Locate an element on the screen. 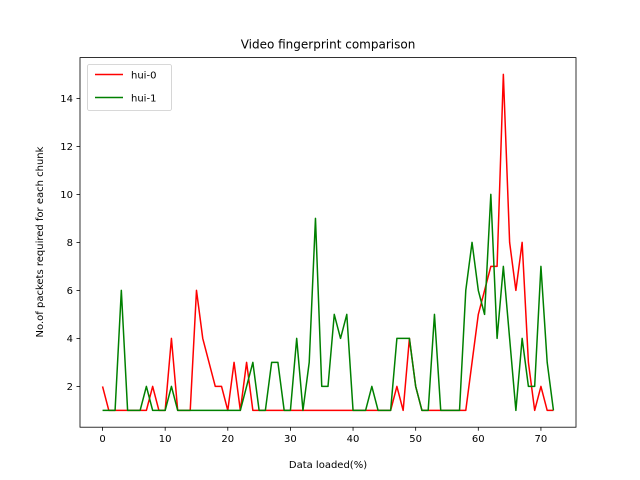 The height and width of the screenshot is (480, 640). chart-title: Video fingerprint comparison is located at coordinates (328, 45).